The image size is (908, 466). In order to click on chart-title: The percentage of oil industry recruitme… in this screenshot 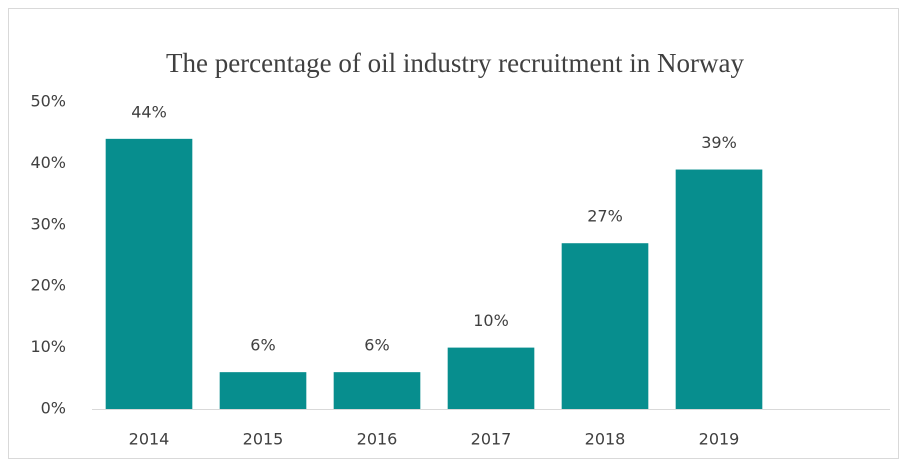, I will do `click(455, 63)`.